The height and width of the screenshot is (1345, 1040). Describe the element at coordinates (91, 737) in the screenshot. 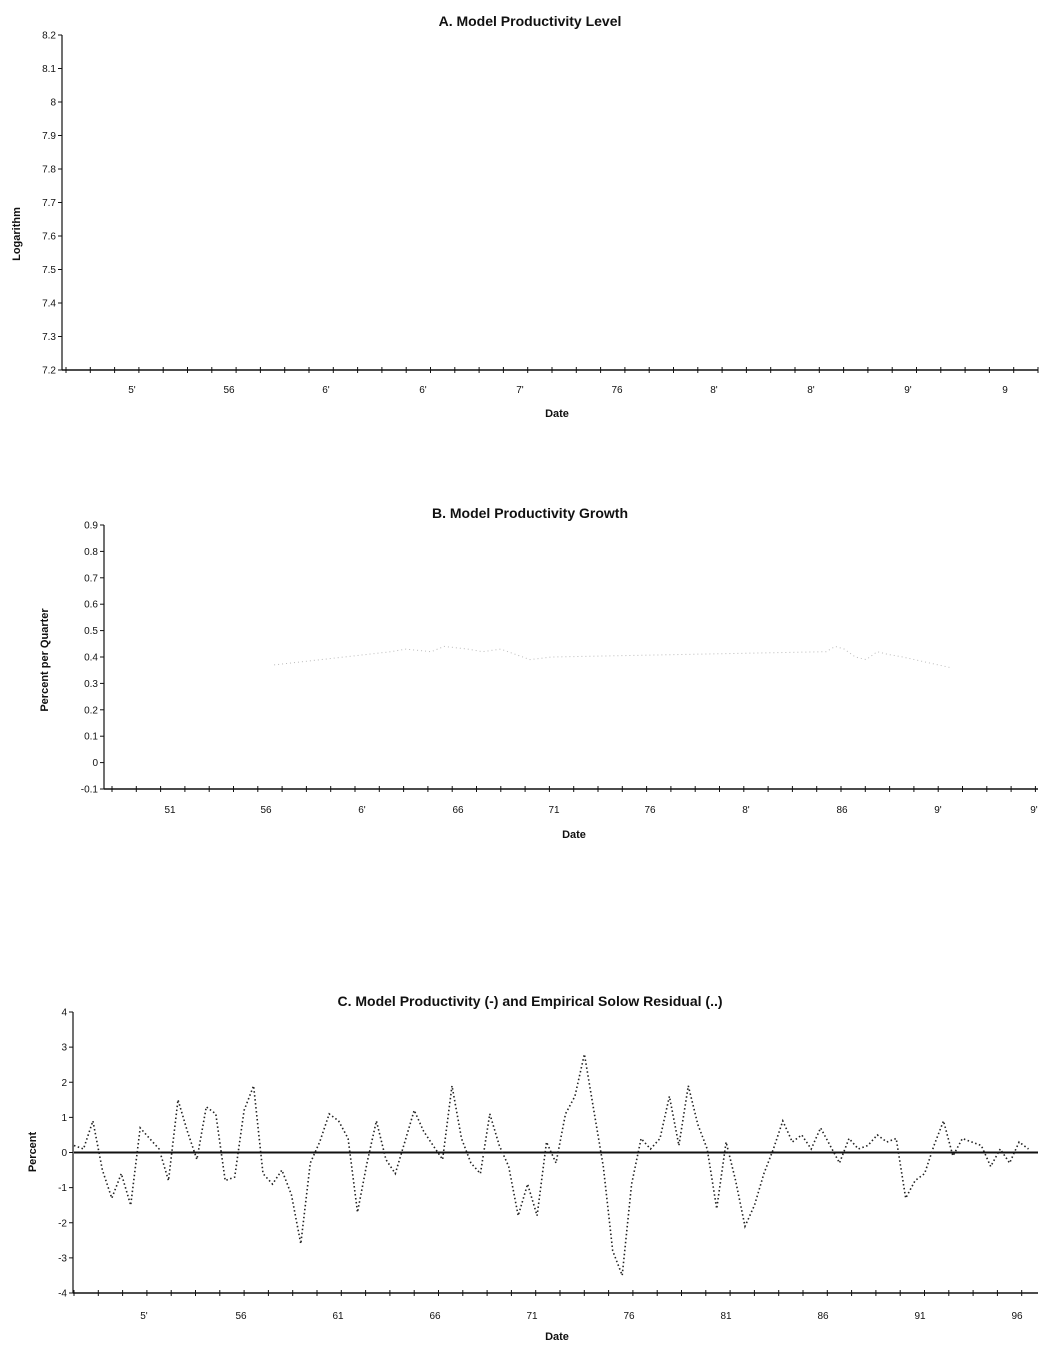

I see `y-tick-label: 0.1` at that location.